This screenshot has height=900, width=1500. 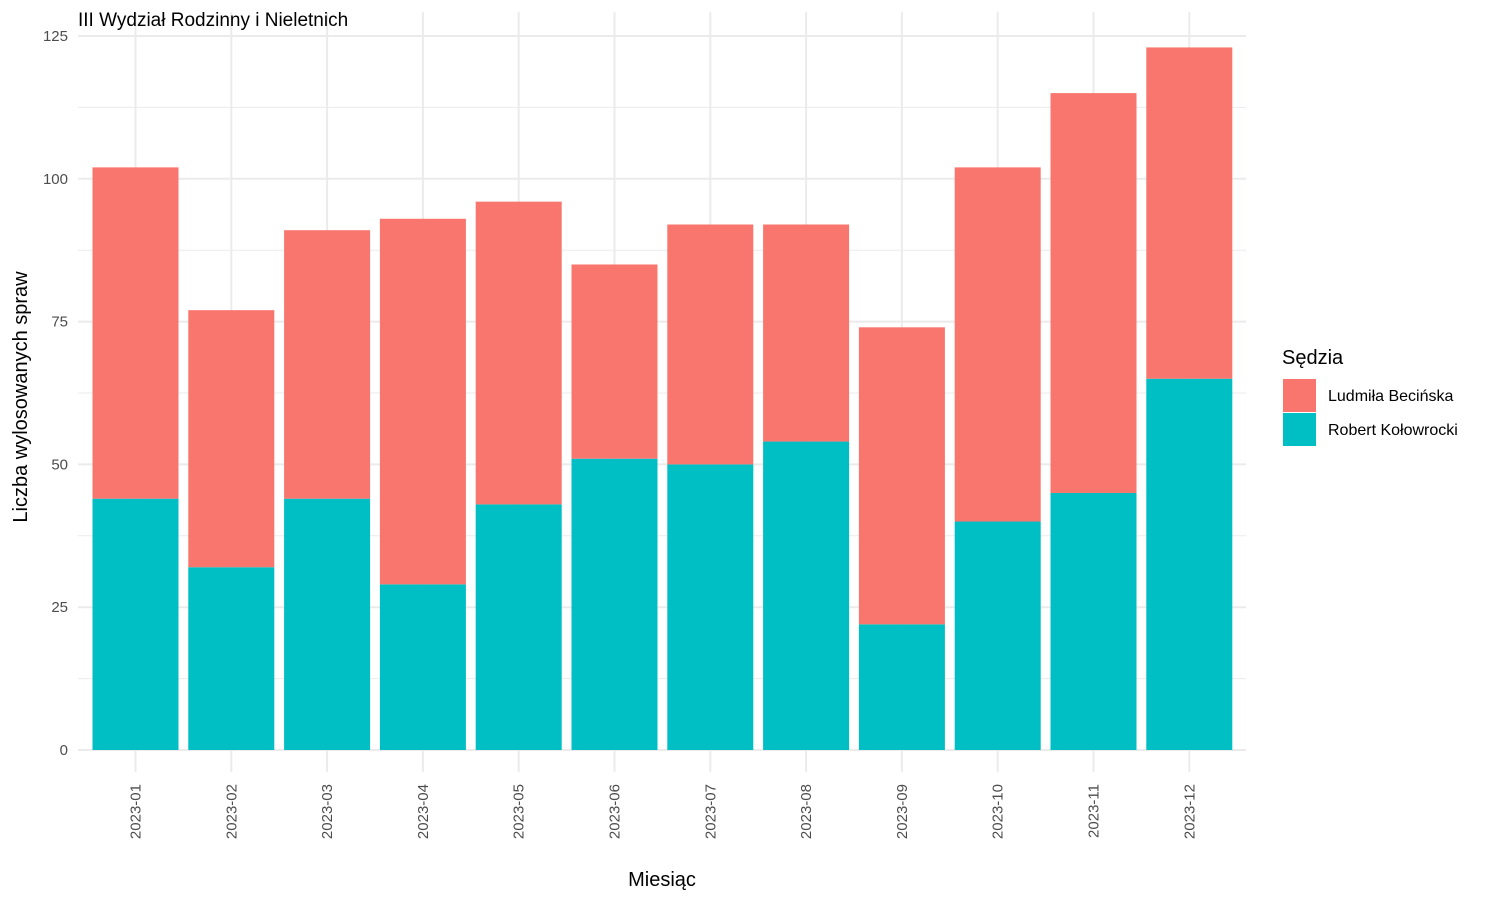 I want to click on y-tick-label: 75, so click(x=59, y=322).